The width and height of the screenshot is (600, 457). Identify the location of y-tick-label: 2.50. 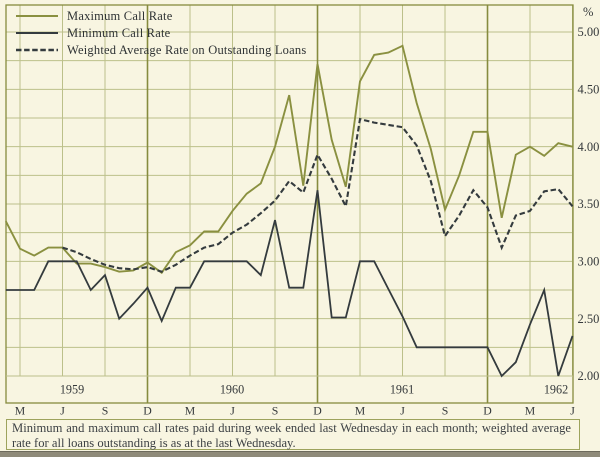
(589, 319).